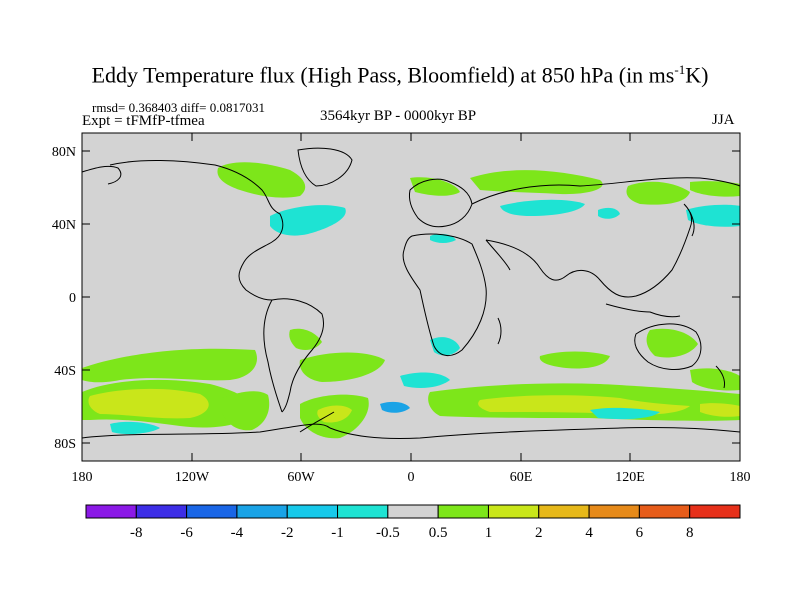  I want to click on lat-label: 80S, so click(65, 444).